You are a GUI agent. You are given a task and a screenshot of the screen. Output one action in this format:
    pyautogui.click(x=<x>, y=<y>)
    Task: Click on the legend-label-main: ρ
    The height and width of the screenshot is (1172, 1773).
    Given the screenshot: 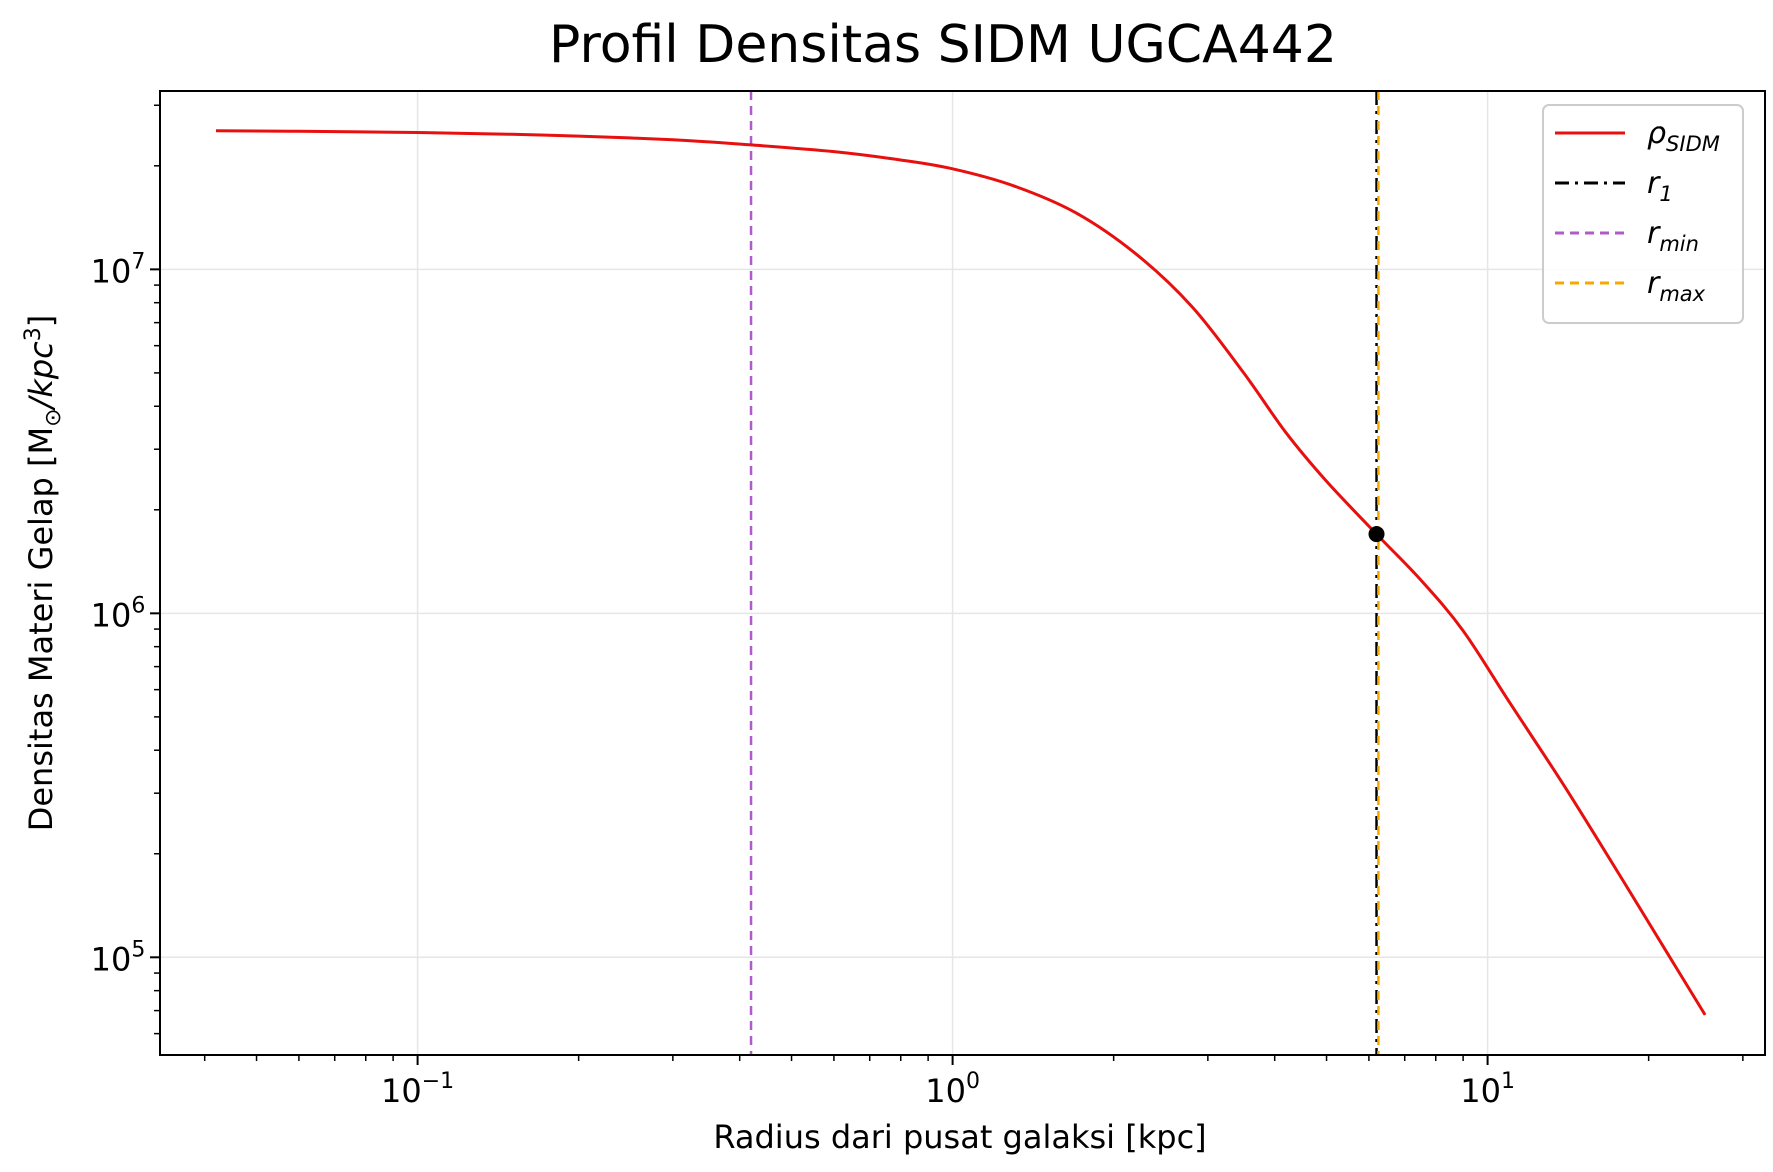 What is the action you would take?
    pyautogui.click(x=1656, y=133)
    